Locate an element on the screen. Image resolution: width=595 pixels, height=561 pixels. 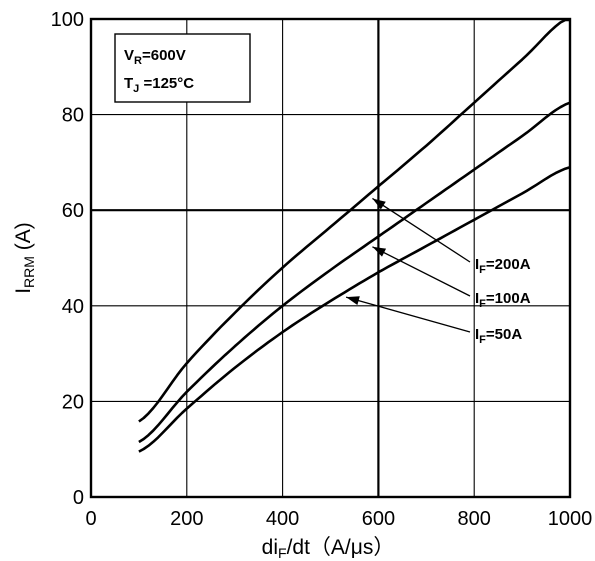
x-tick-label-800: 800 is located at coordinates (474, 519).